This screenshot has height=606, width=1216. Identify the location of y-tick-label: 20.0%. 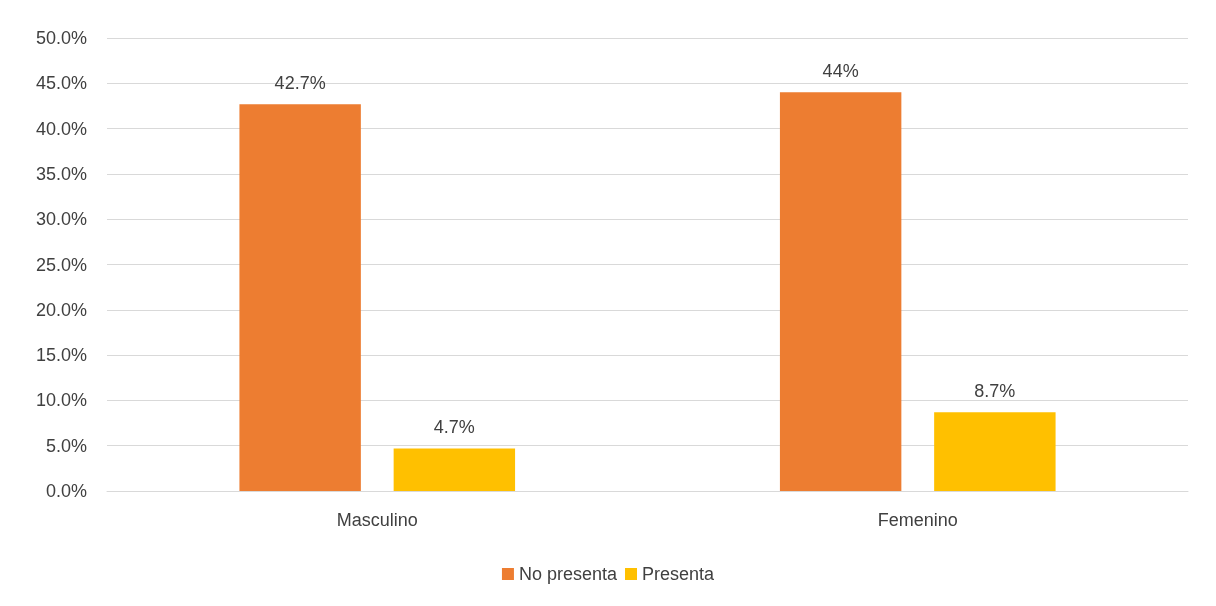
(61, 309).